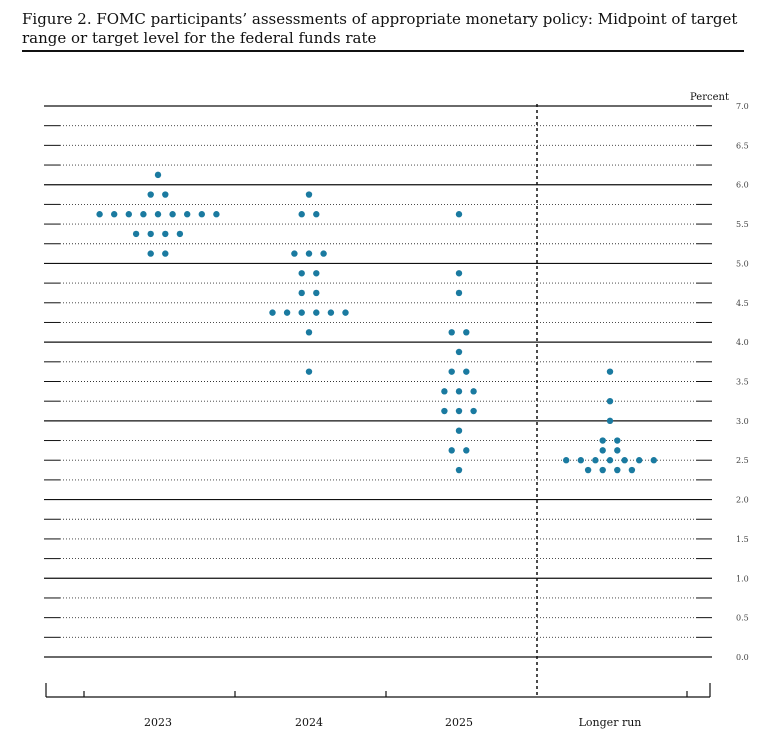  What do you see at coordinates (742, 539) in the screenshot?
I see `y-tick-label: 1.5` at bounding box center [742, 539].